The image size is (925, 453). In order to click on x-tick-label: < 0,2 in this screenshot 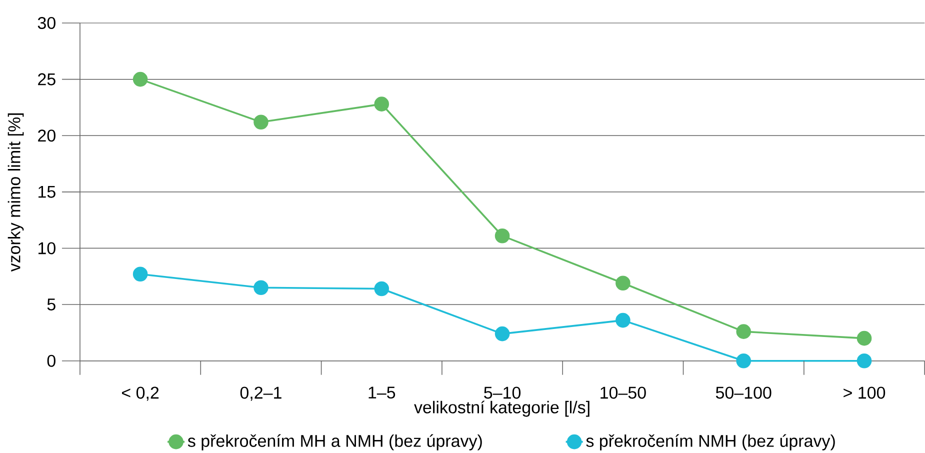, I will do `click(140, 393)`.